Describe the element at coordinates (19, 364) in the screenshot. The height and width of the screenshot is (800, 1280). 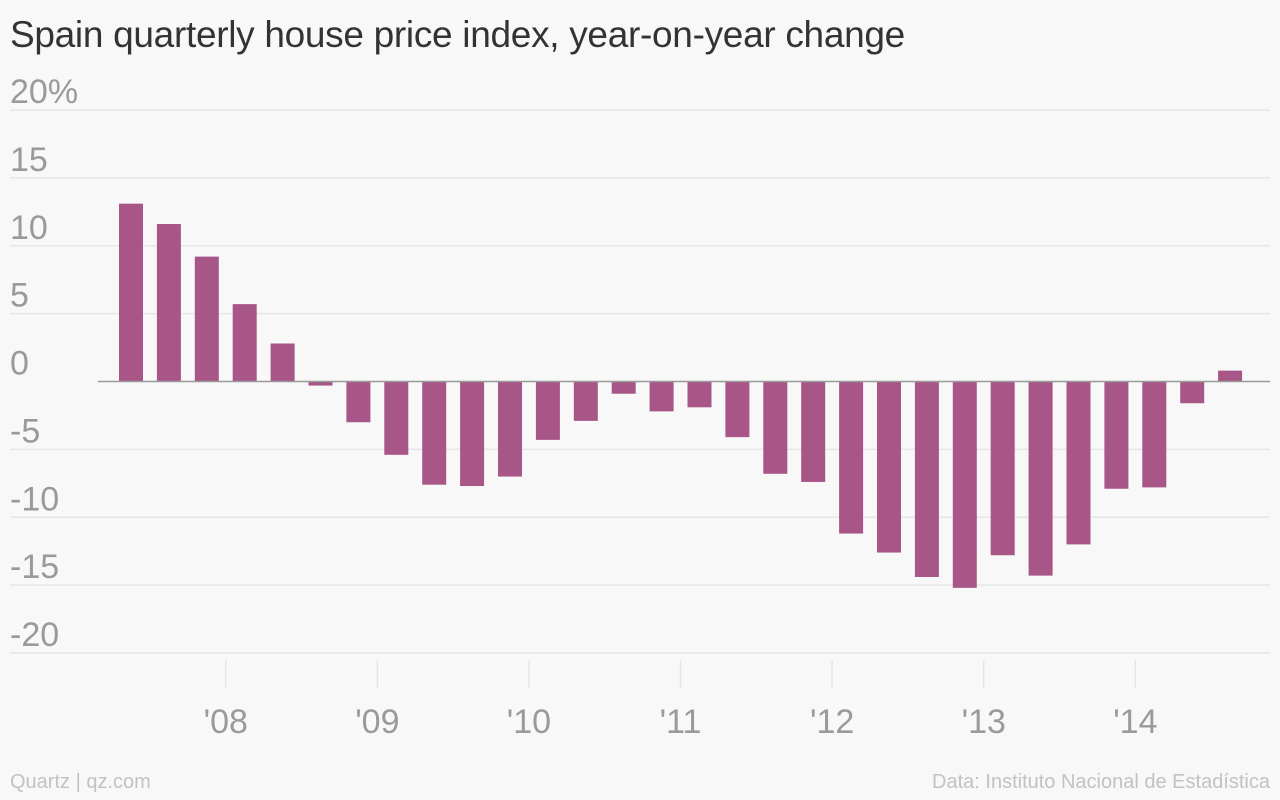
I see `y-tick-label: 0` at that location.